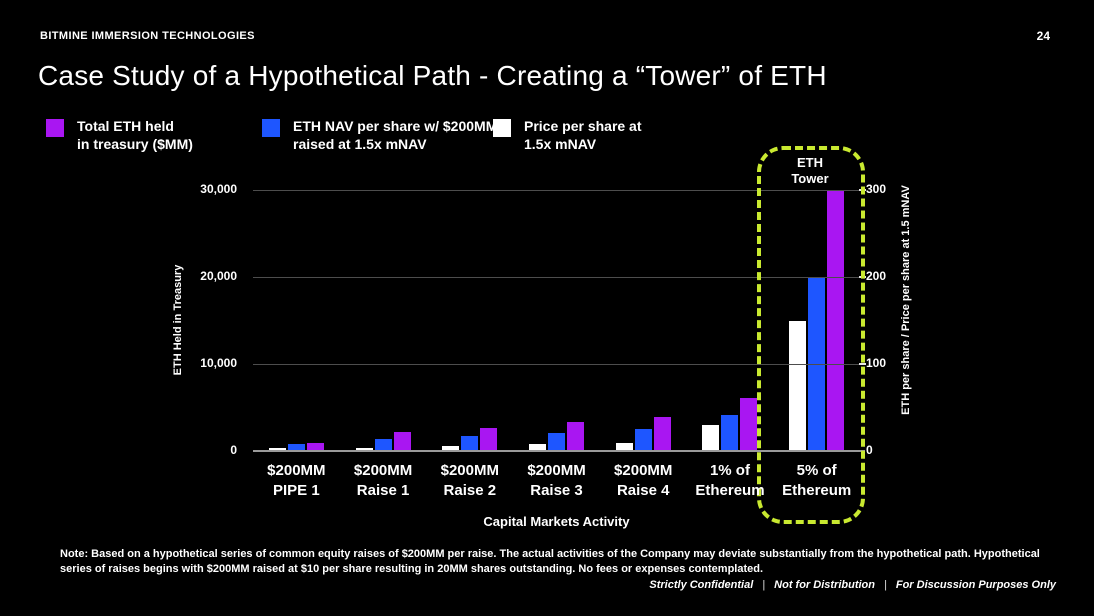  What do you see at coordinates (218, 363) in the screenshot?
I see `left-axis-tick-label: 10,000` at bounding box center [218, 363].